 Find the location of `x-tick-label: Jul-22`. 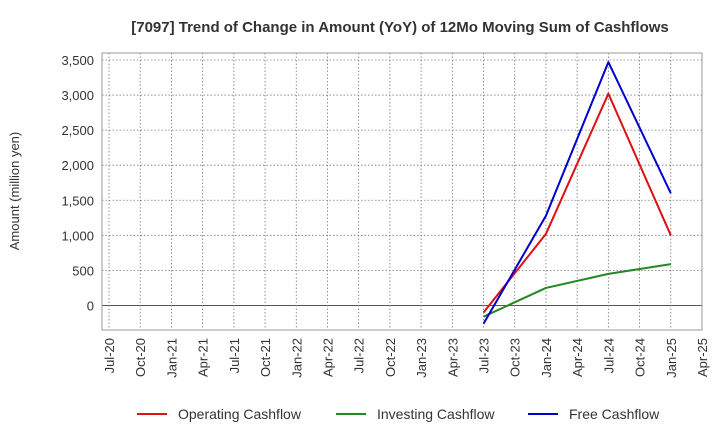

x-tick-label: Jul-22 is located at coordinates (359, 355).